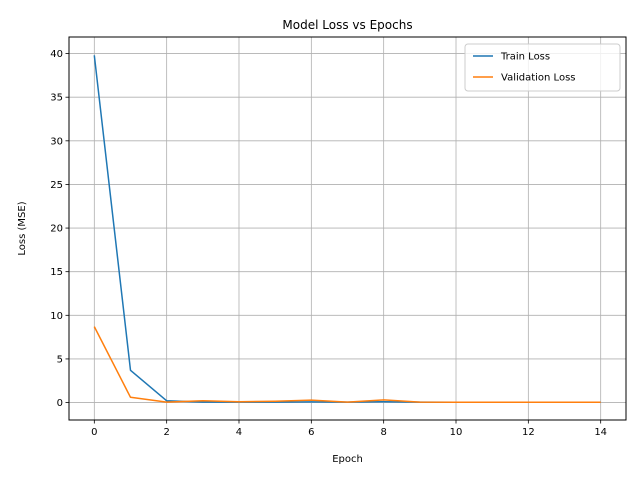 The height and width of the screenshot is (480, 640). I want to click on x-tick-label: 4, so click(239, 432).